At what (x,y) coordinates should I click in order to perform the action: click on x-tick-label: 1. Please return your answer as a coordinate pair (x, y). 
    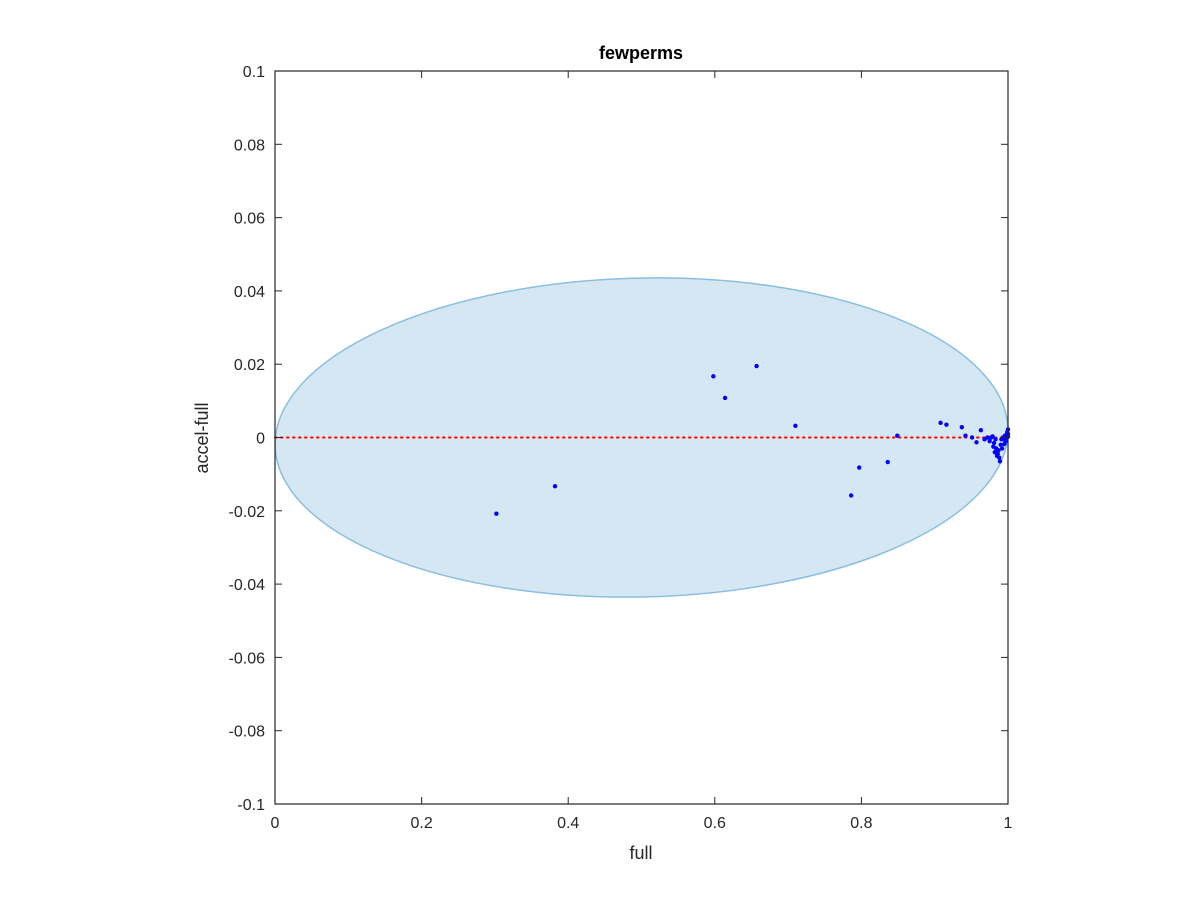
    Looking at the image, I should click on (1008, 823).